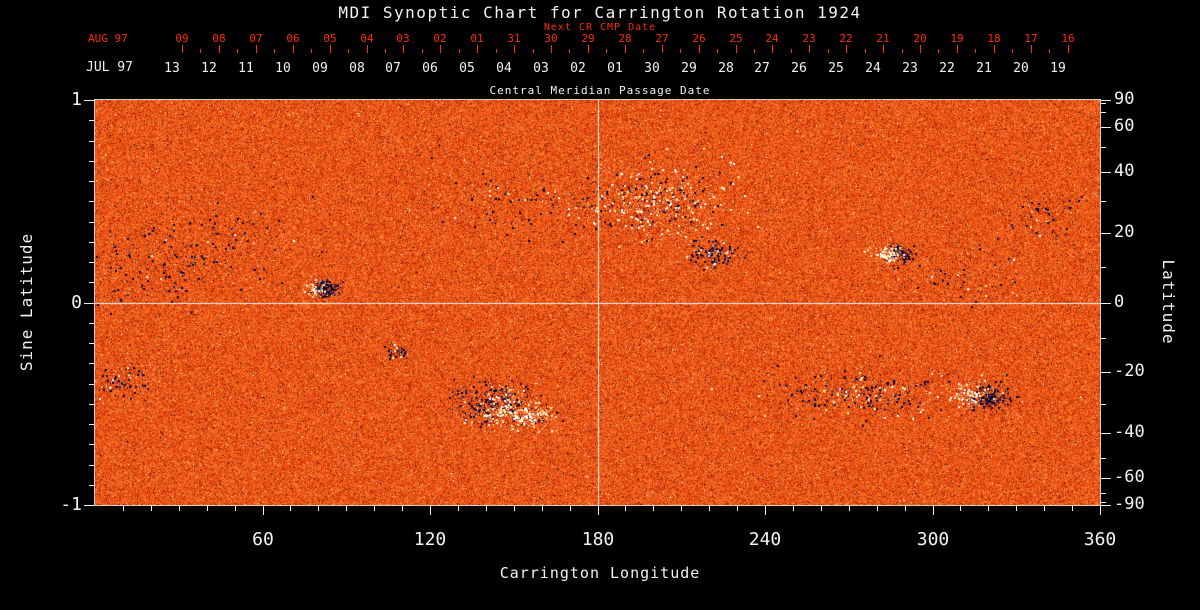 This screenshot has width=1200, height=610. I want to click on next-cr-day-label: 21, so click(883, 38).